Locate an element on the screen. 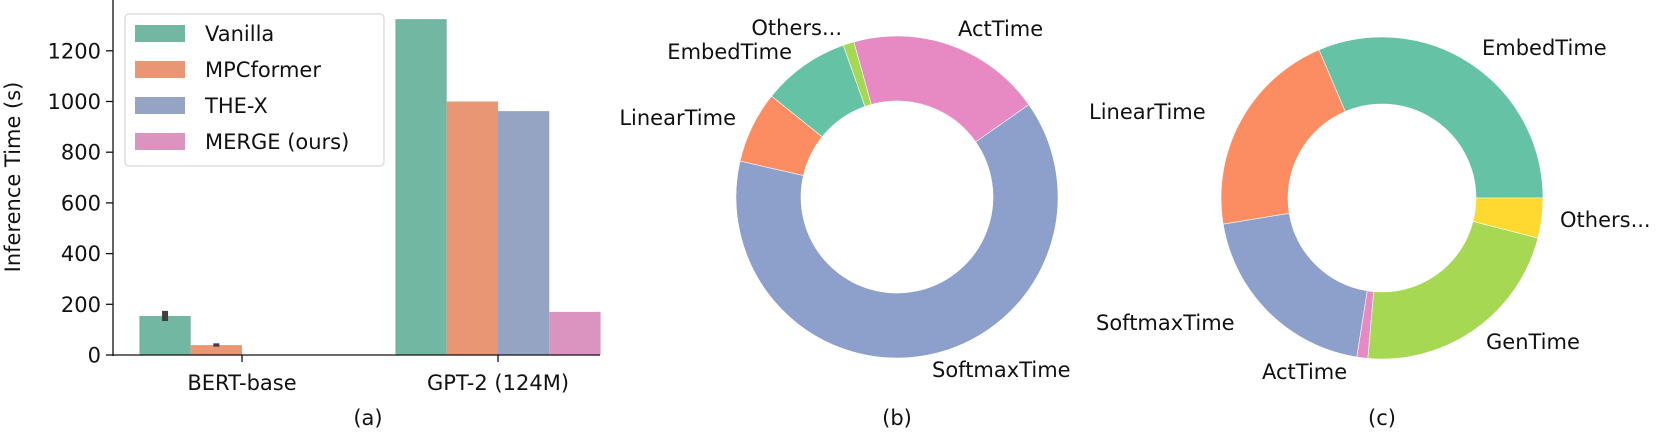  y-tick-label: 400 is located at coordinates (81, 254).